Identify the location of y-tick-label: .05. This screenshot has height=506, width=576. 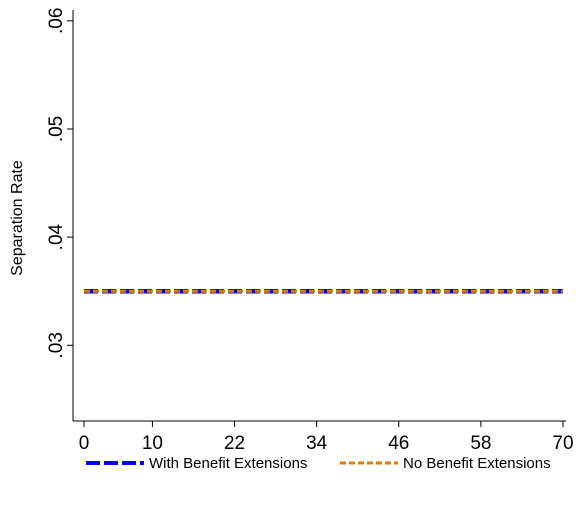
(56, 129).